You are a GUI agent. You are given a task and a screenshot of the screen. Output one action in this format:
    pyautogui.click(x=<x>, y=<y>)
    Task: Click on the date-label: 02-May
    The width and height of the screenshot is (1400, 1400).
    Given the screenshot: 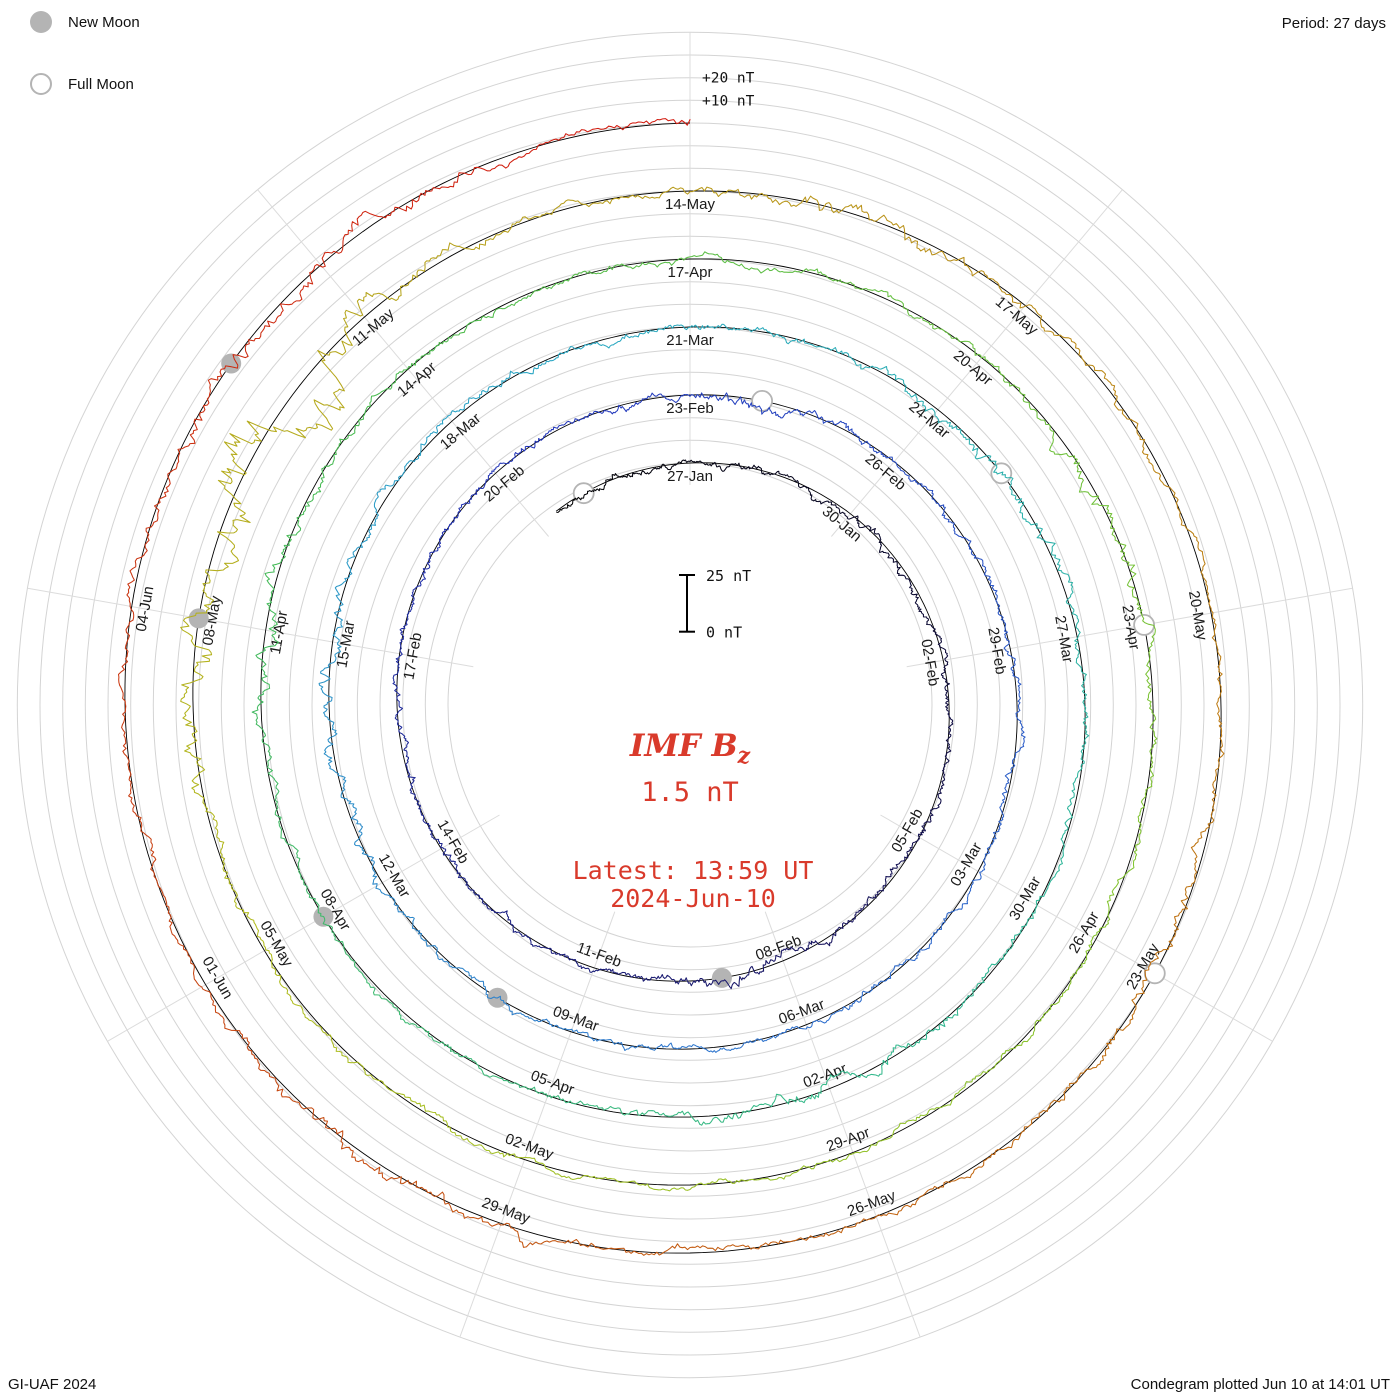 What is the action you would take?
    pyautogui.click(x=529, y=1146)
    